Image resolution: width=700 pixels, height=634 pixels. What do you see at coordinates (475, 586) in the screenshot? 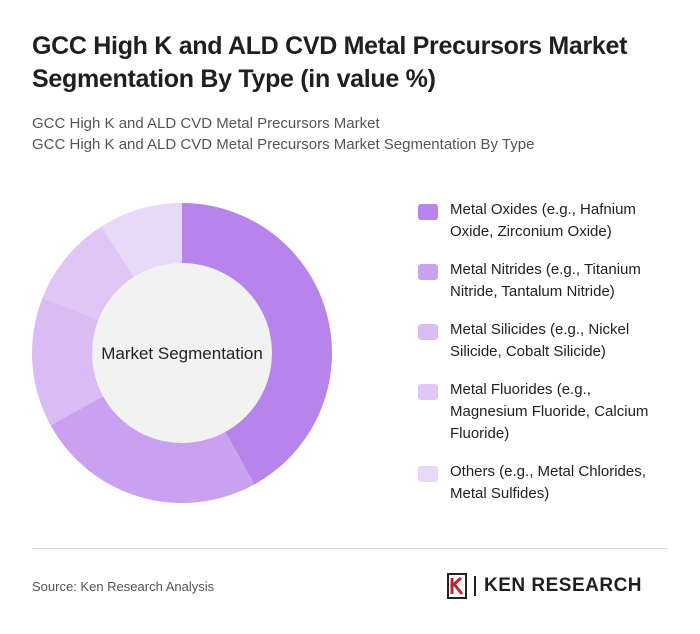
I see `logo-separator` at bounding box center [475, 586].